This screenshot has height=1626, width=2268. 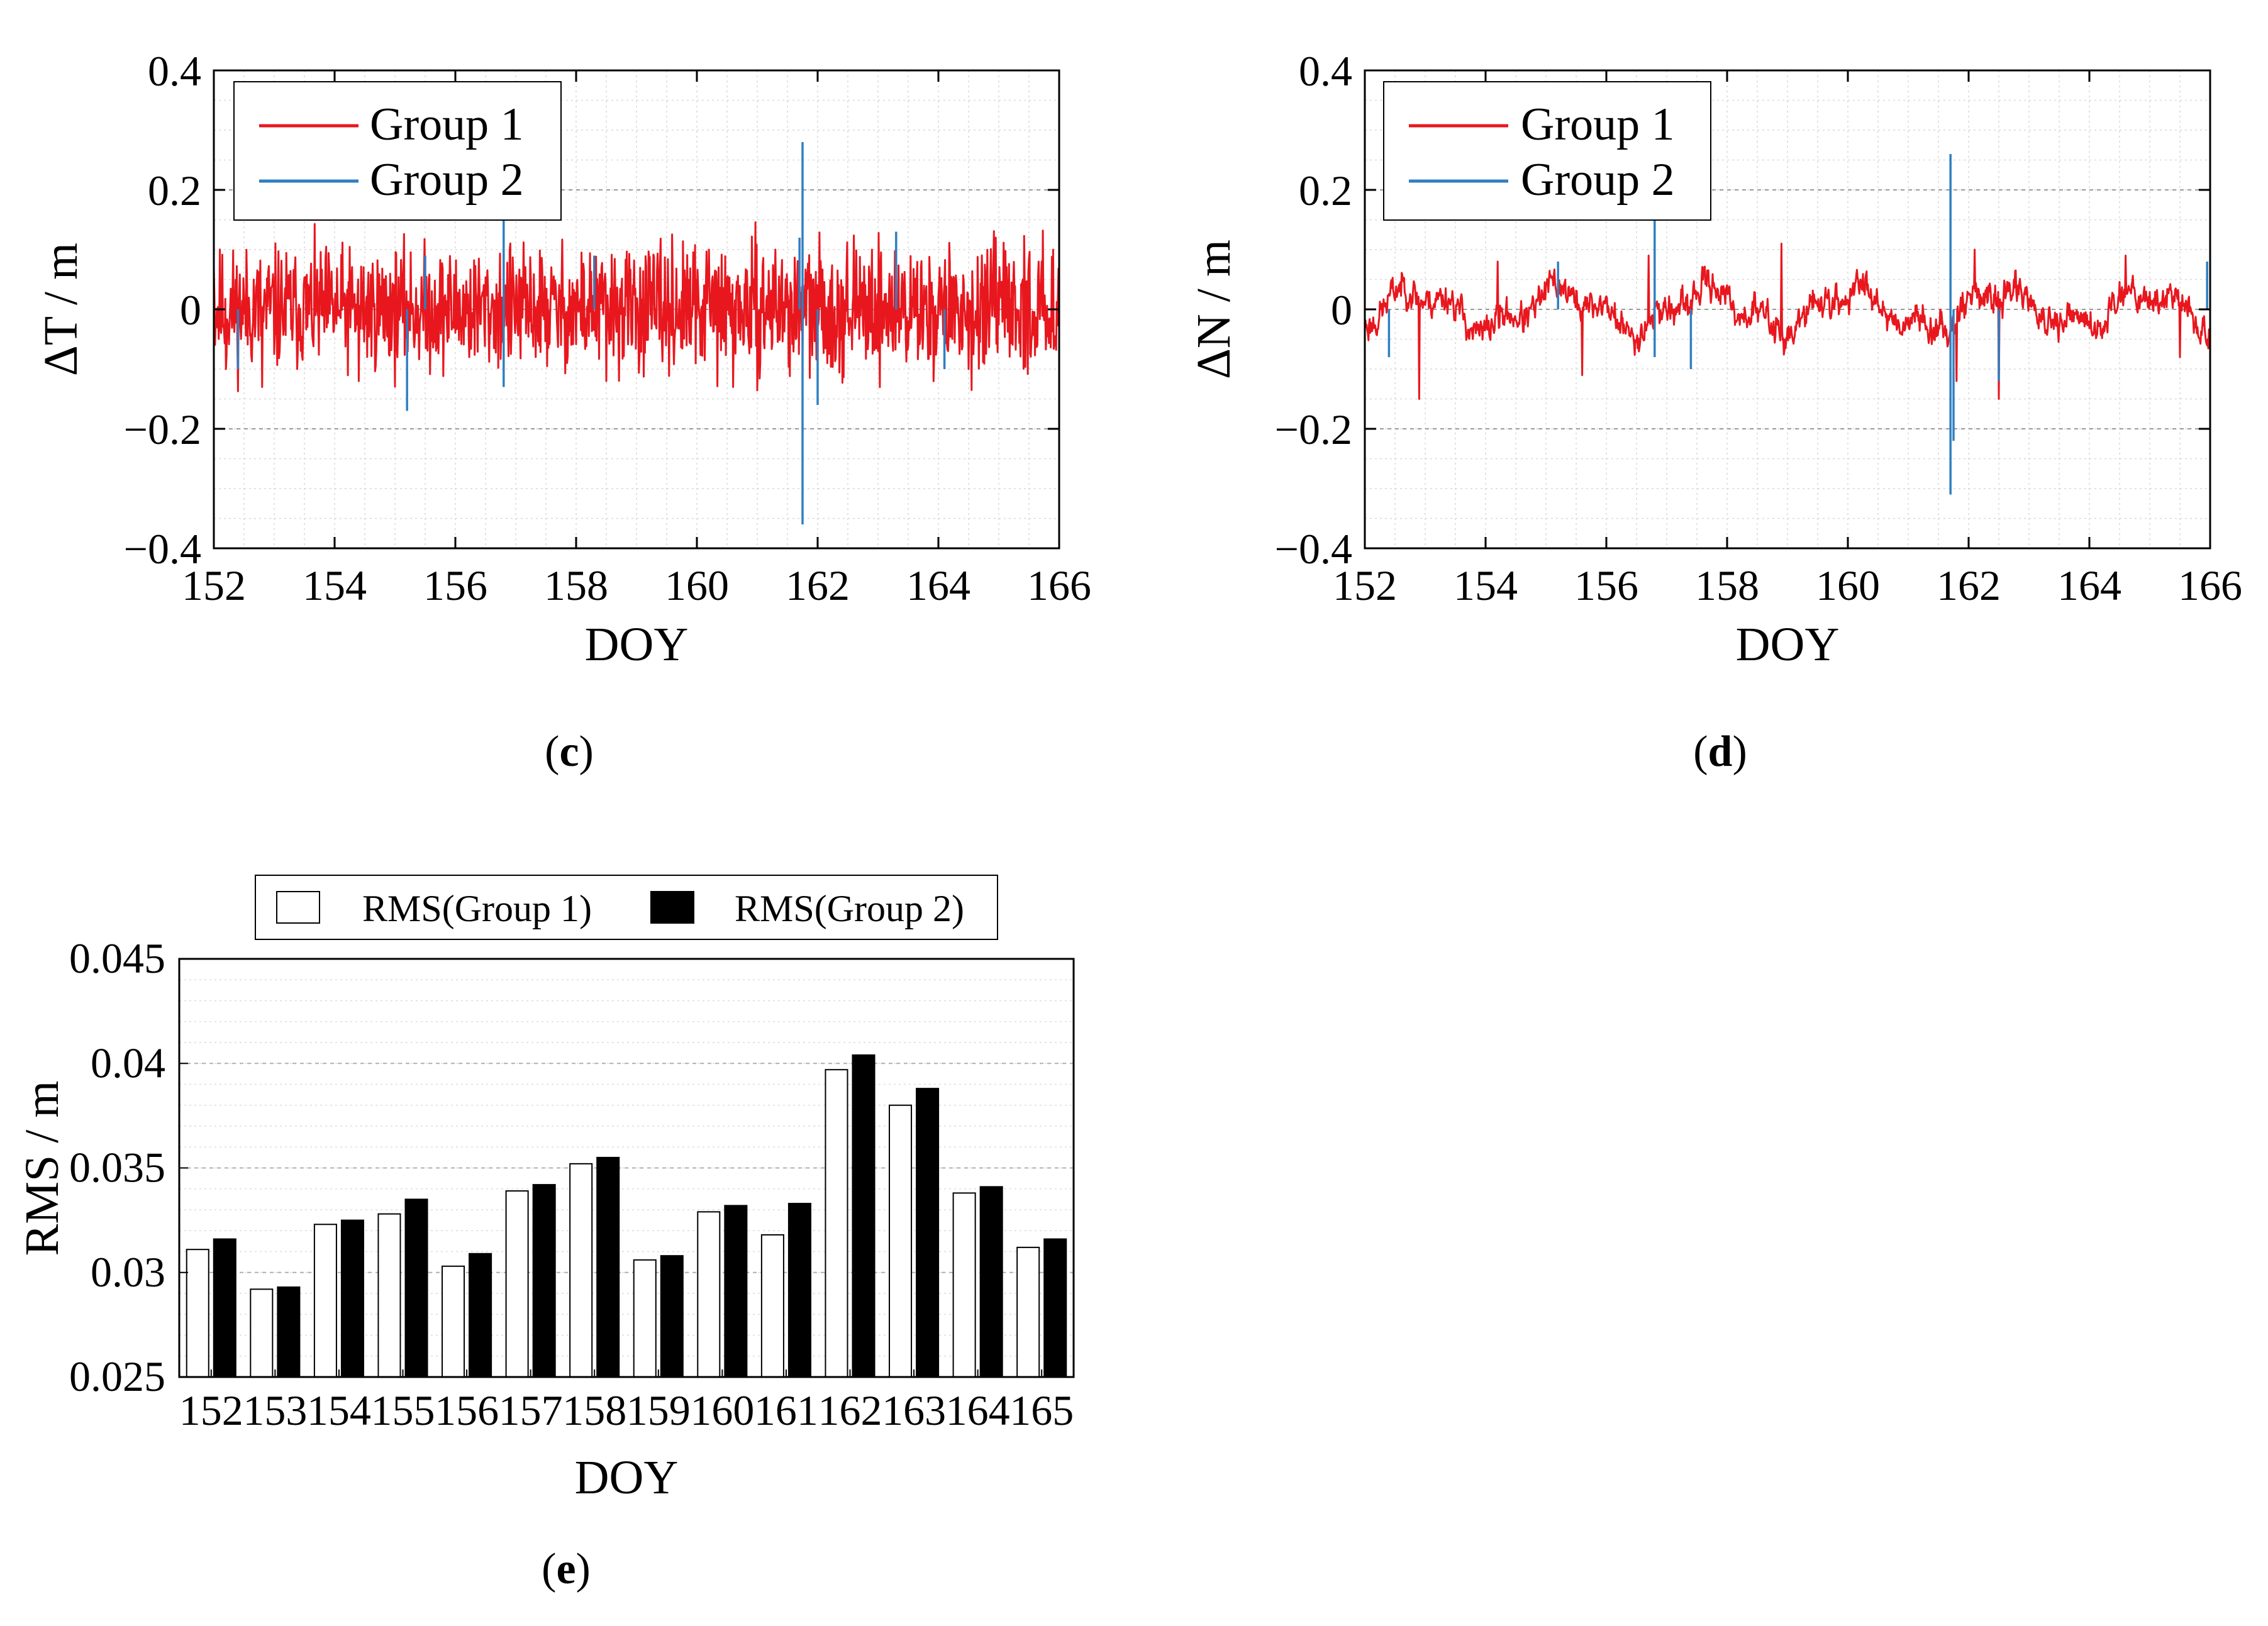 I want to click on c-y-axis-title: ΔT / m, so click(x=61, y=309).